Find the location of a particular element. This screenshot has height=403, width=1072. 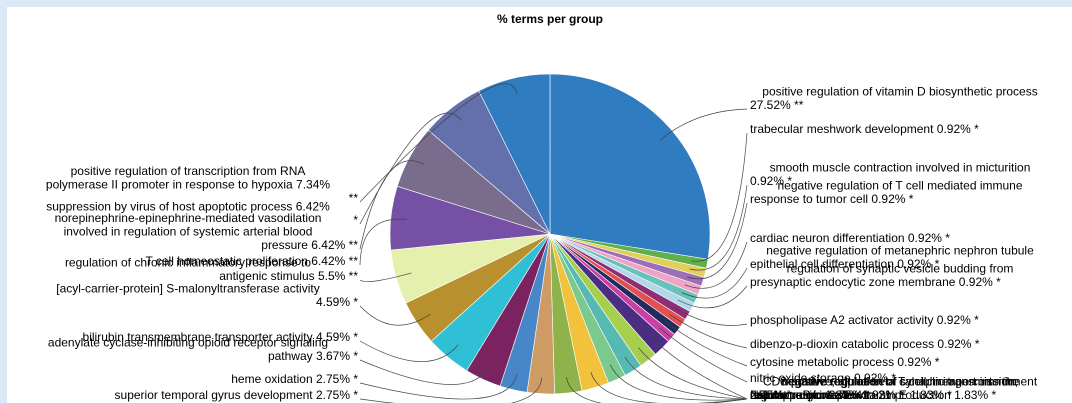

chart-title: % terms per group is located at coordinates (550, 19).